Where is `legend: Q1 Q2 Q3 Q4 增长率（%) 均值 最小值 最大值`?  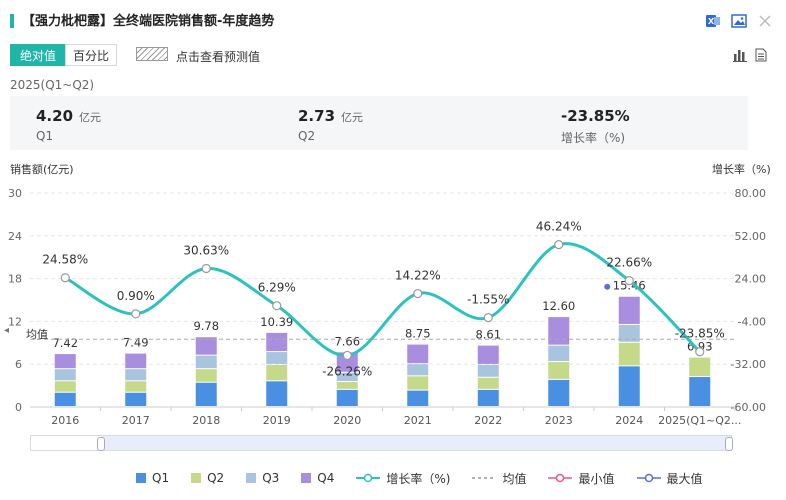
legend: Q1 Q2 Q3 Q4 增长率（%) 均值 最小值 最大值 is located at coordinates (430, 478).